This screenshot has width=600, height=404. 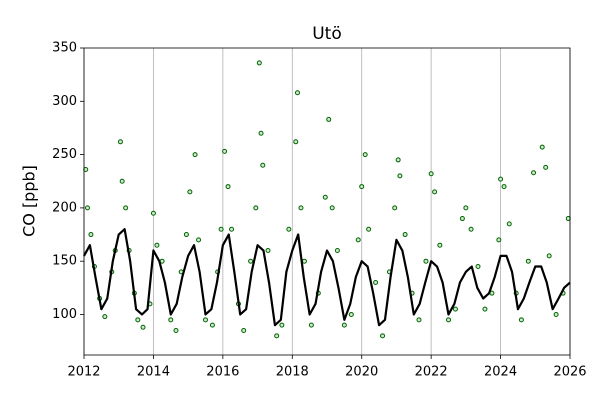 I want to click on y-tick-label: 200, so click(x=64, y=207).